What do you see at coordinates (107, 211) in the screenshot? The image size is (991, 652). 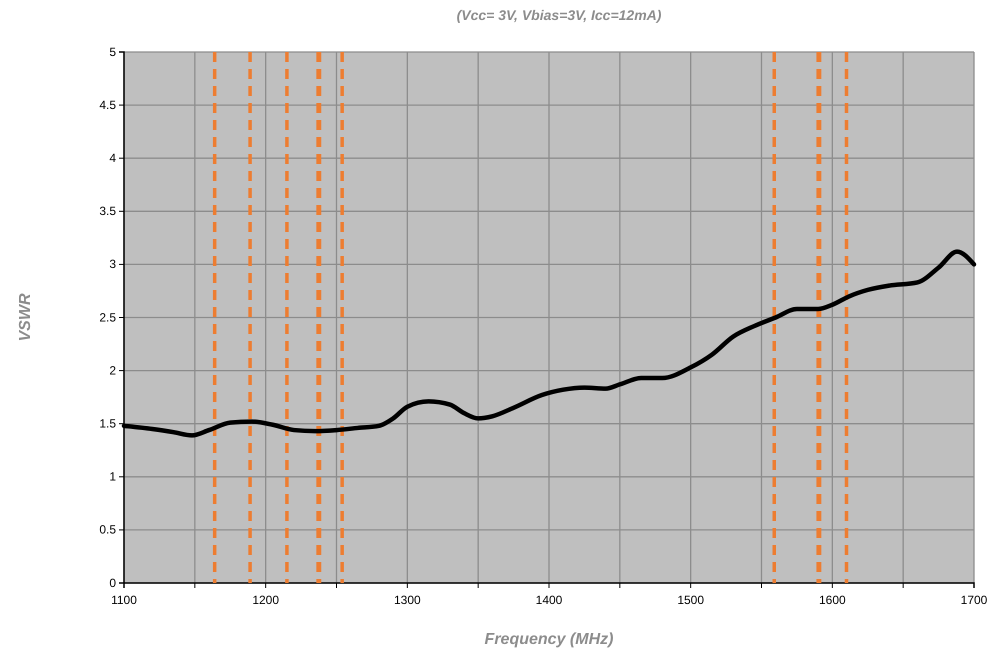 I see `y-tick-label: 3.5` at bounding box center [107, 211].